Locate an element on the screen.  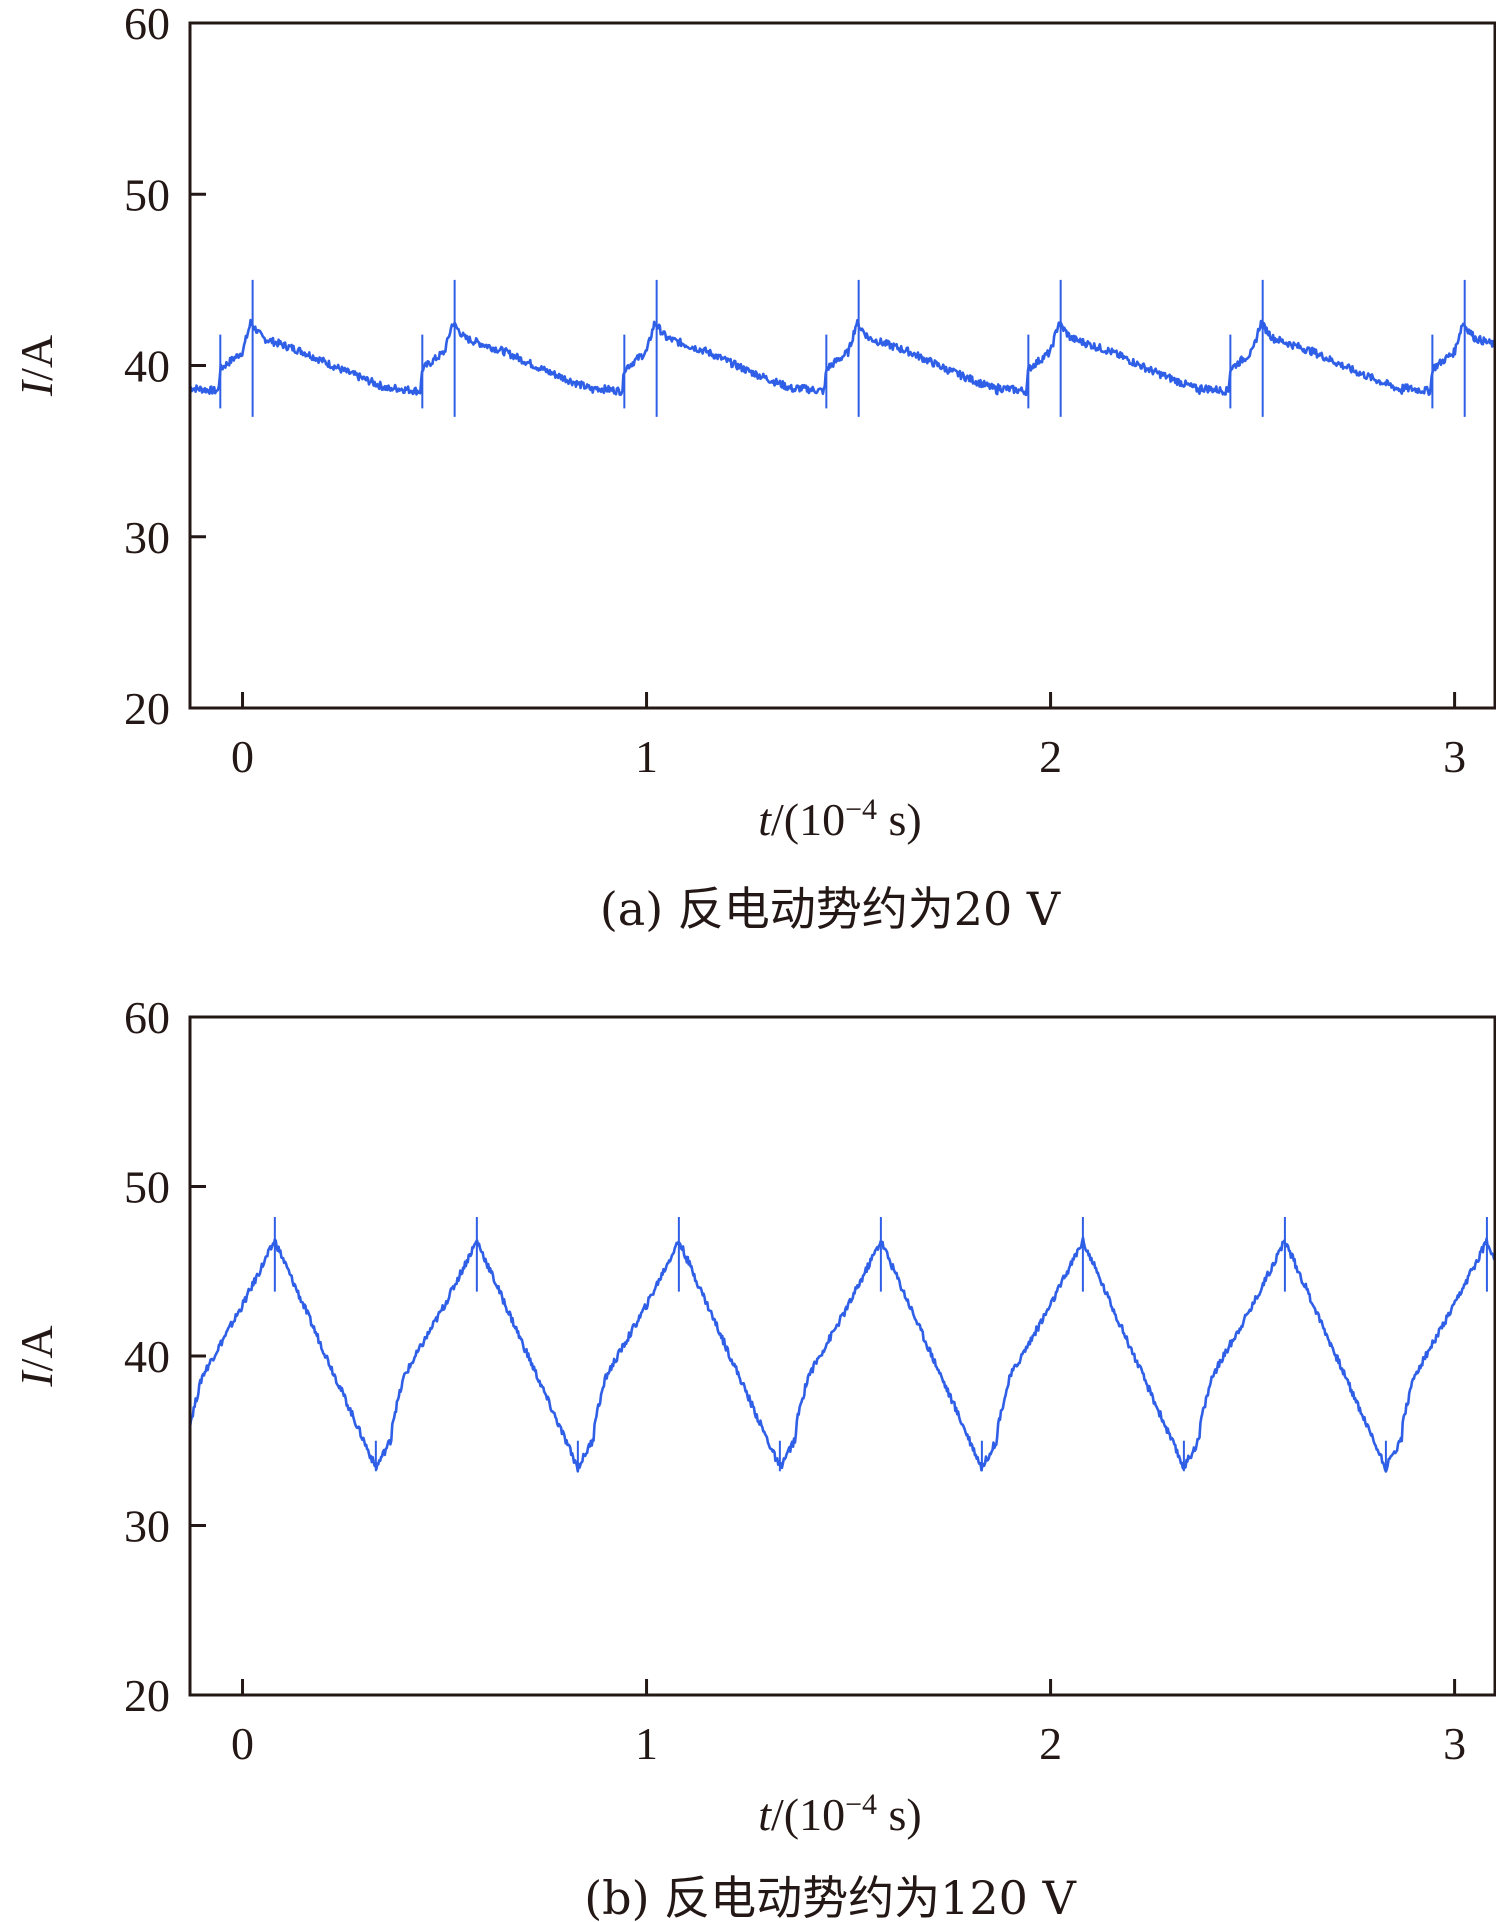
x-axis-label-a: t/(10−4 s) is located at coordinates (840, 819).